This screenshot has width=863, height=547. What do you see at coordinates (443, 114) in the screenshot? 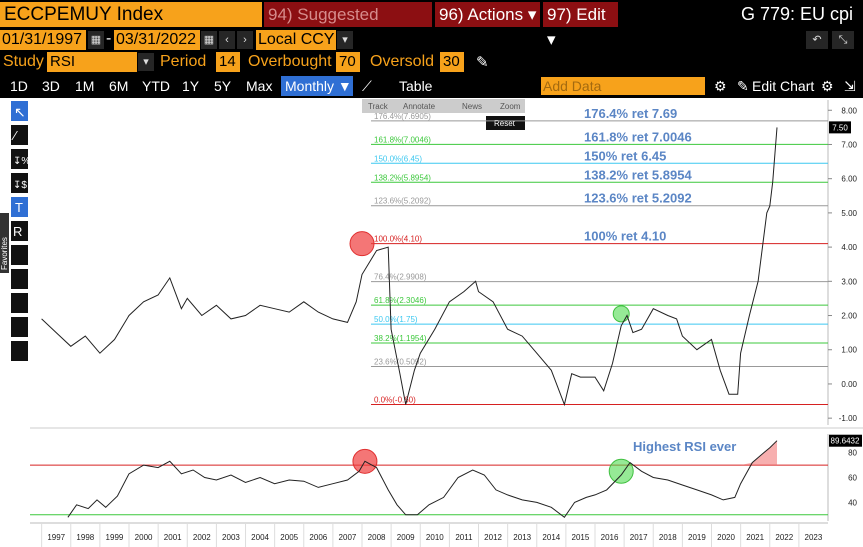
I see `mini-toolbar: Track Annotate News Zoom Reset` at bounding box center [443, 114].